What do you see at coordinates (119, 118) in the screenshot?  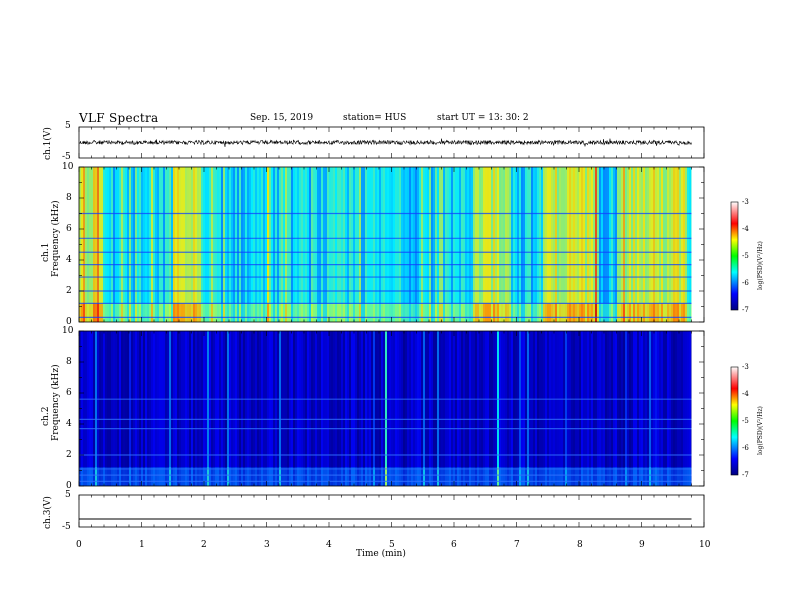 I see `figure-title: VLF Spectra` at bounding box center [119, 118].